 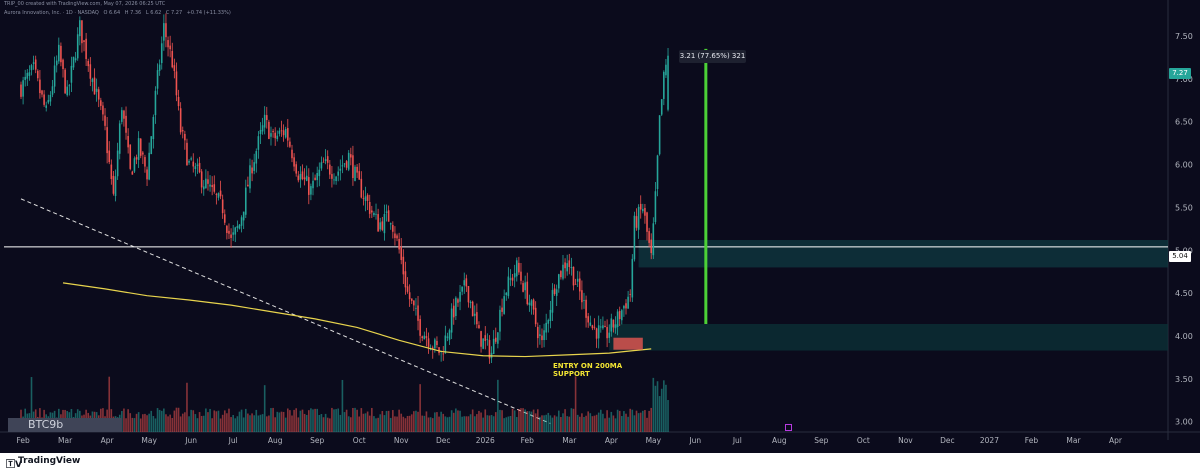 What do you see at coordinates (1184, 293) in the screenshot?
I see `y-tick-label: 4.50` at bounding box center [1184, 293].